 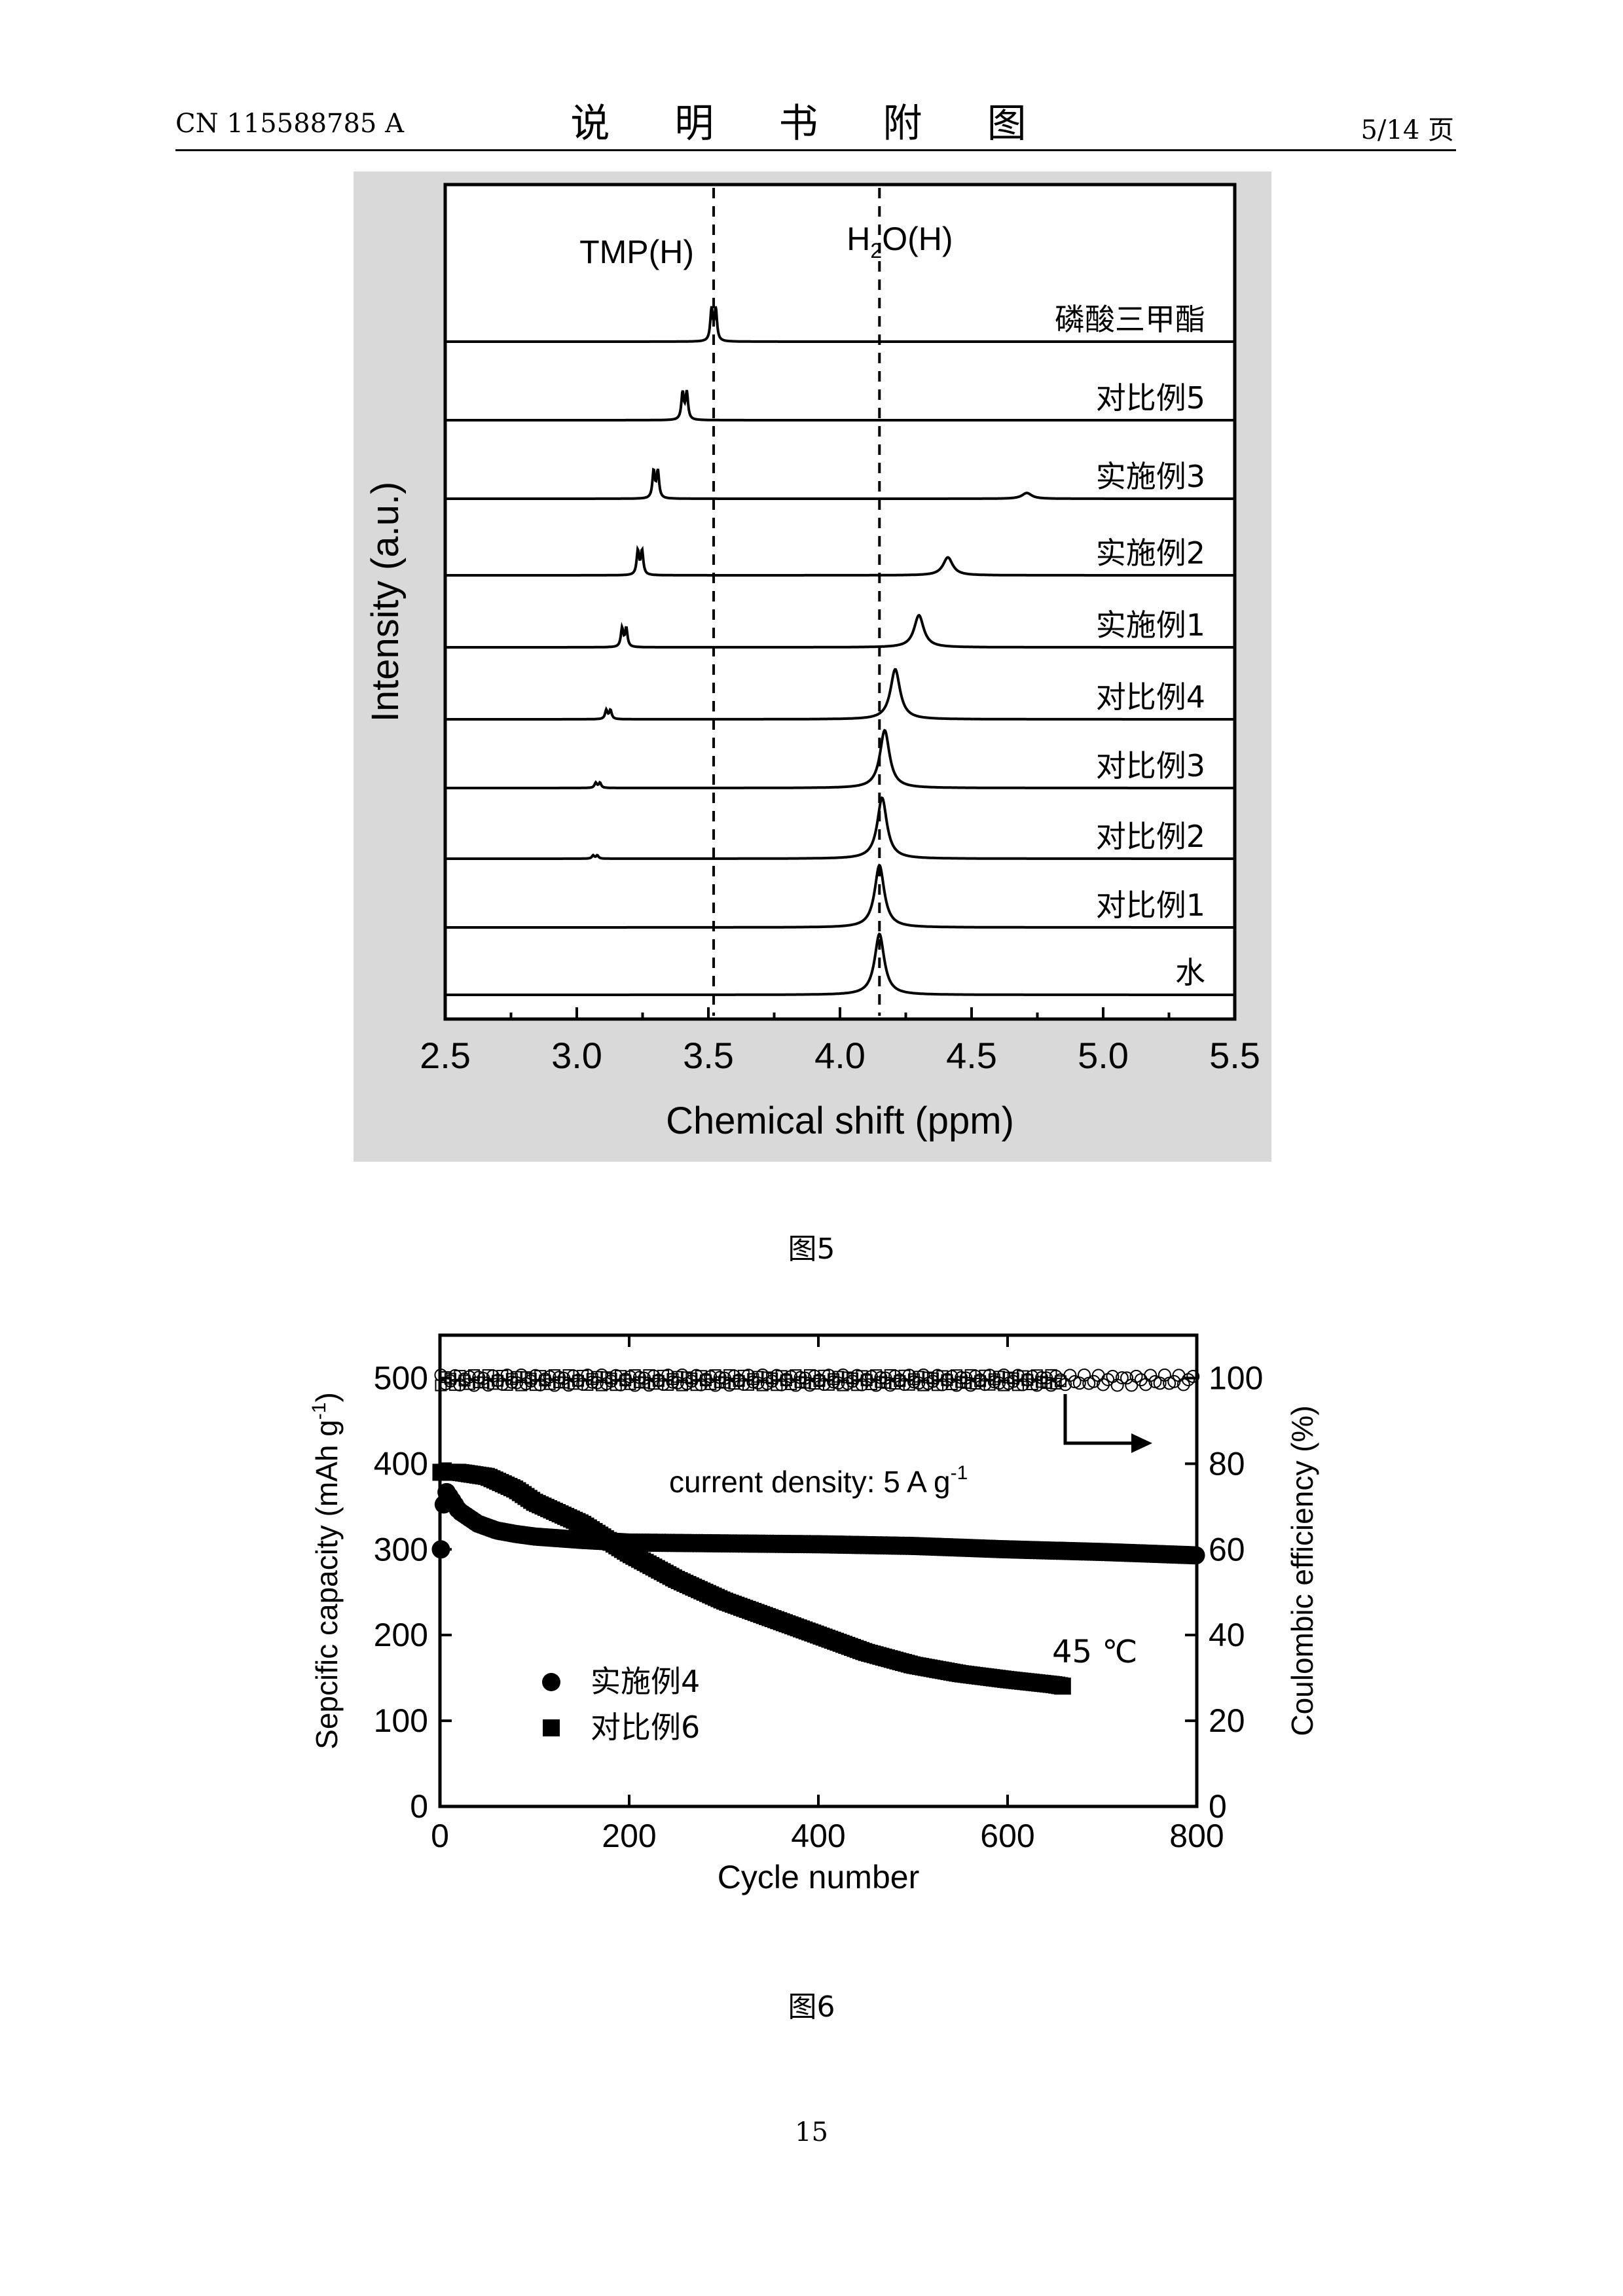 What do you see at coordinates (1141, 1443) in the screenshot?
I see `right-axis-arrow-head` at bounding box center [1141, 1443].